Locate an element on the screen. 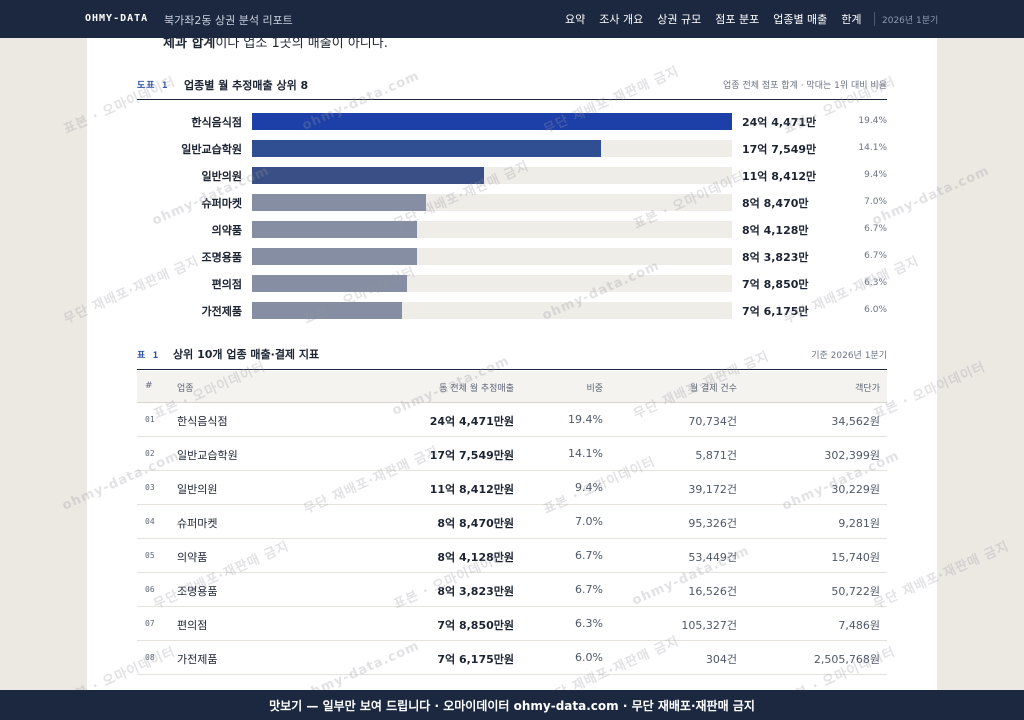  col-header-industry: 업종 is located at coordinates (185, 389).